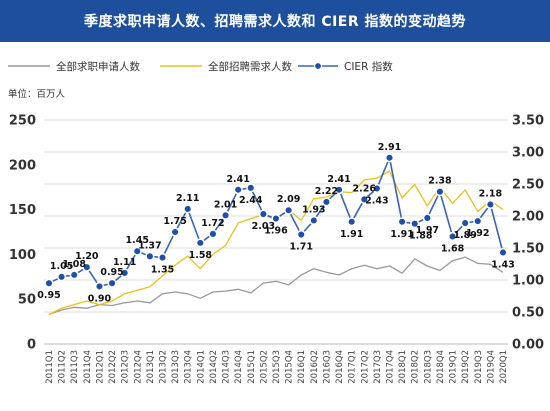 This screenshot has height=411, width=550. Describe the element at coordinates (290, 367) in the screenshot. I see `x-tick-label: 2015Q4` at that location.